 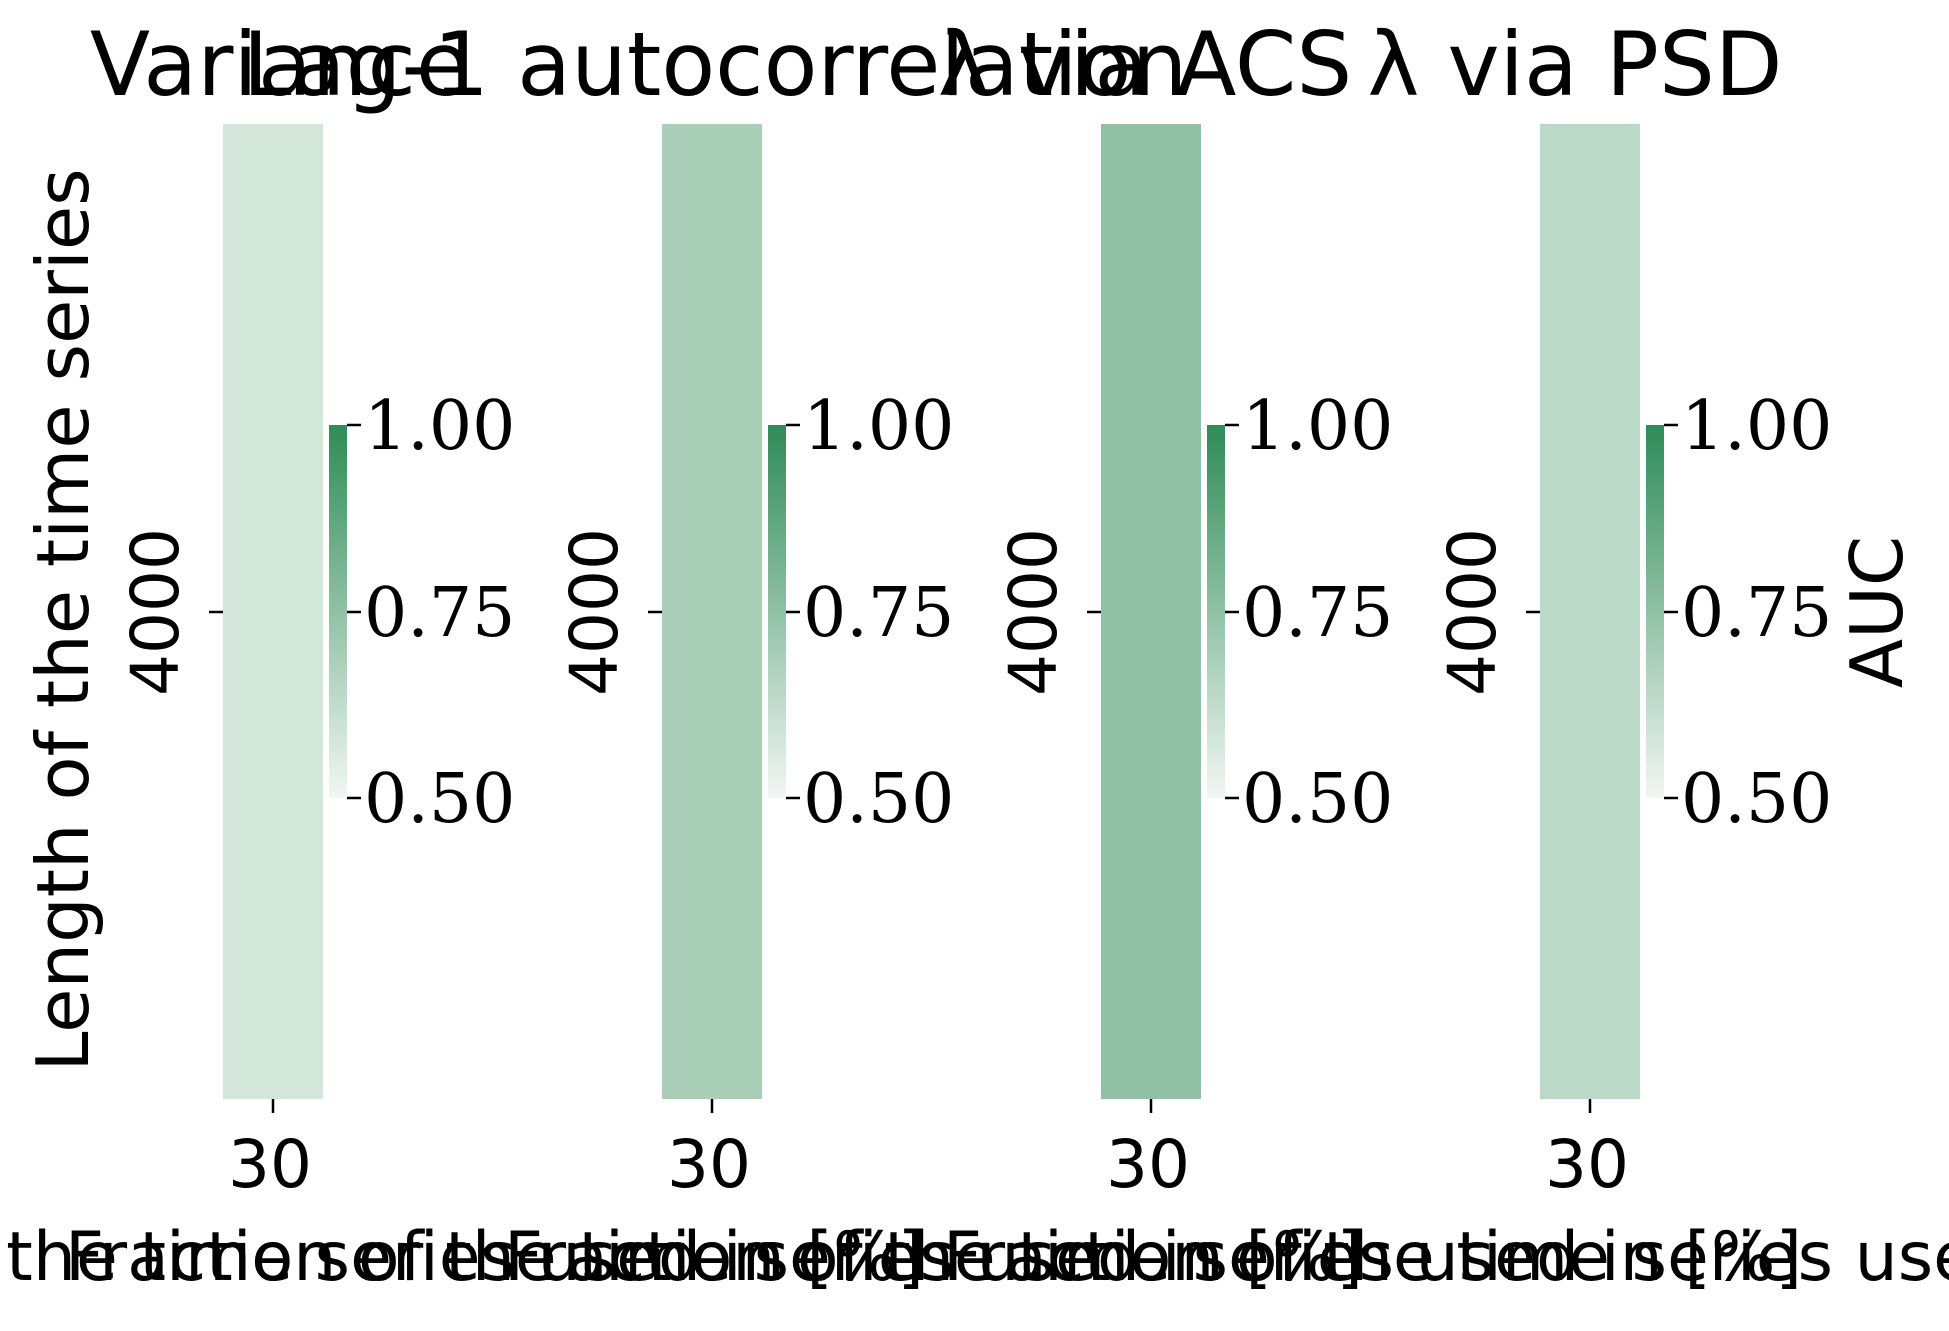 I want to click on y-axis-label: Length of the time series, so click(x=63, y=619).